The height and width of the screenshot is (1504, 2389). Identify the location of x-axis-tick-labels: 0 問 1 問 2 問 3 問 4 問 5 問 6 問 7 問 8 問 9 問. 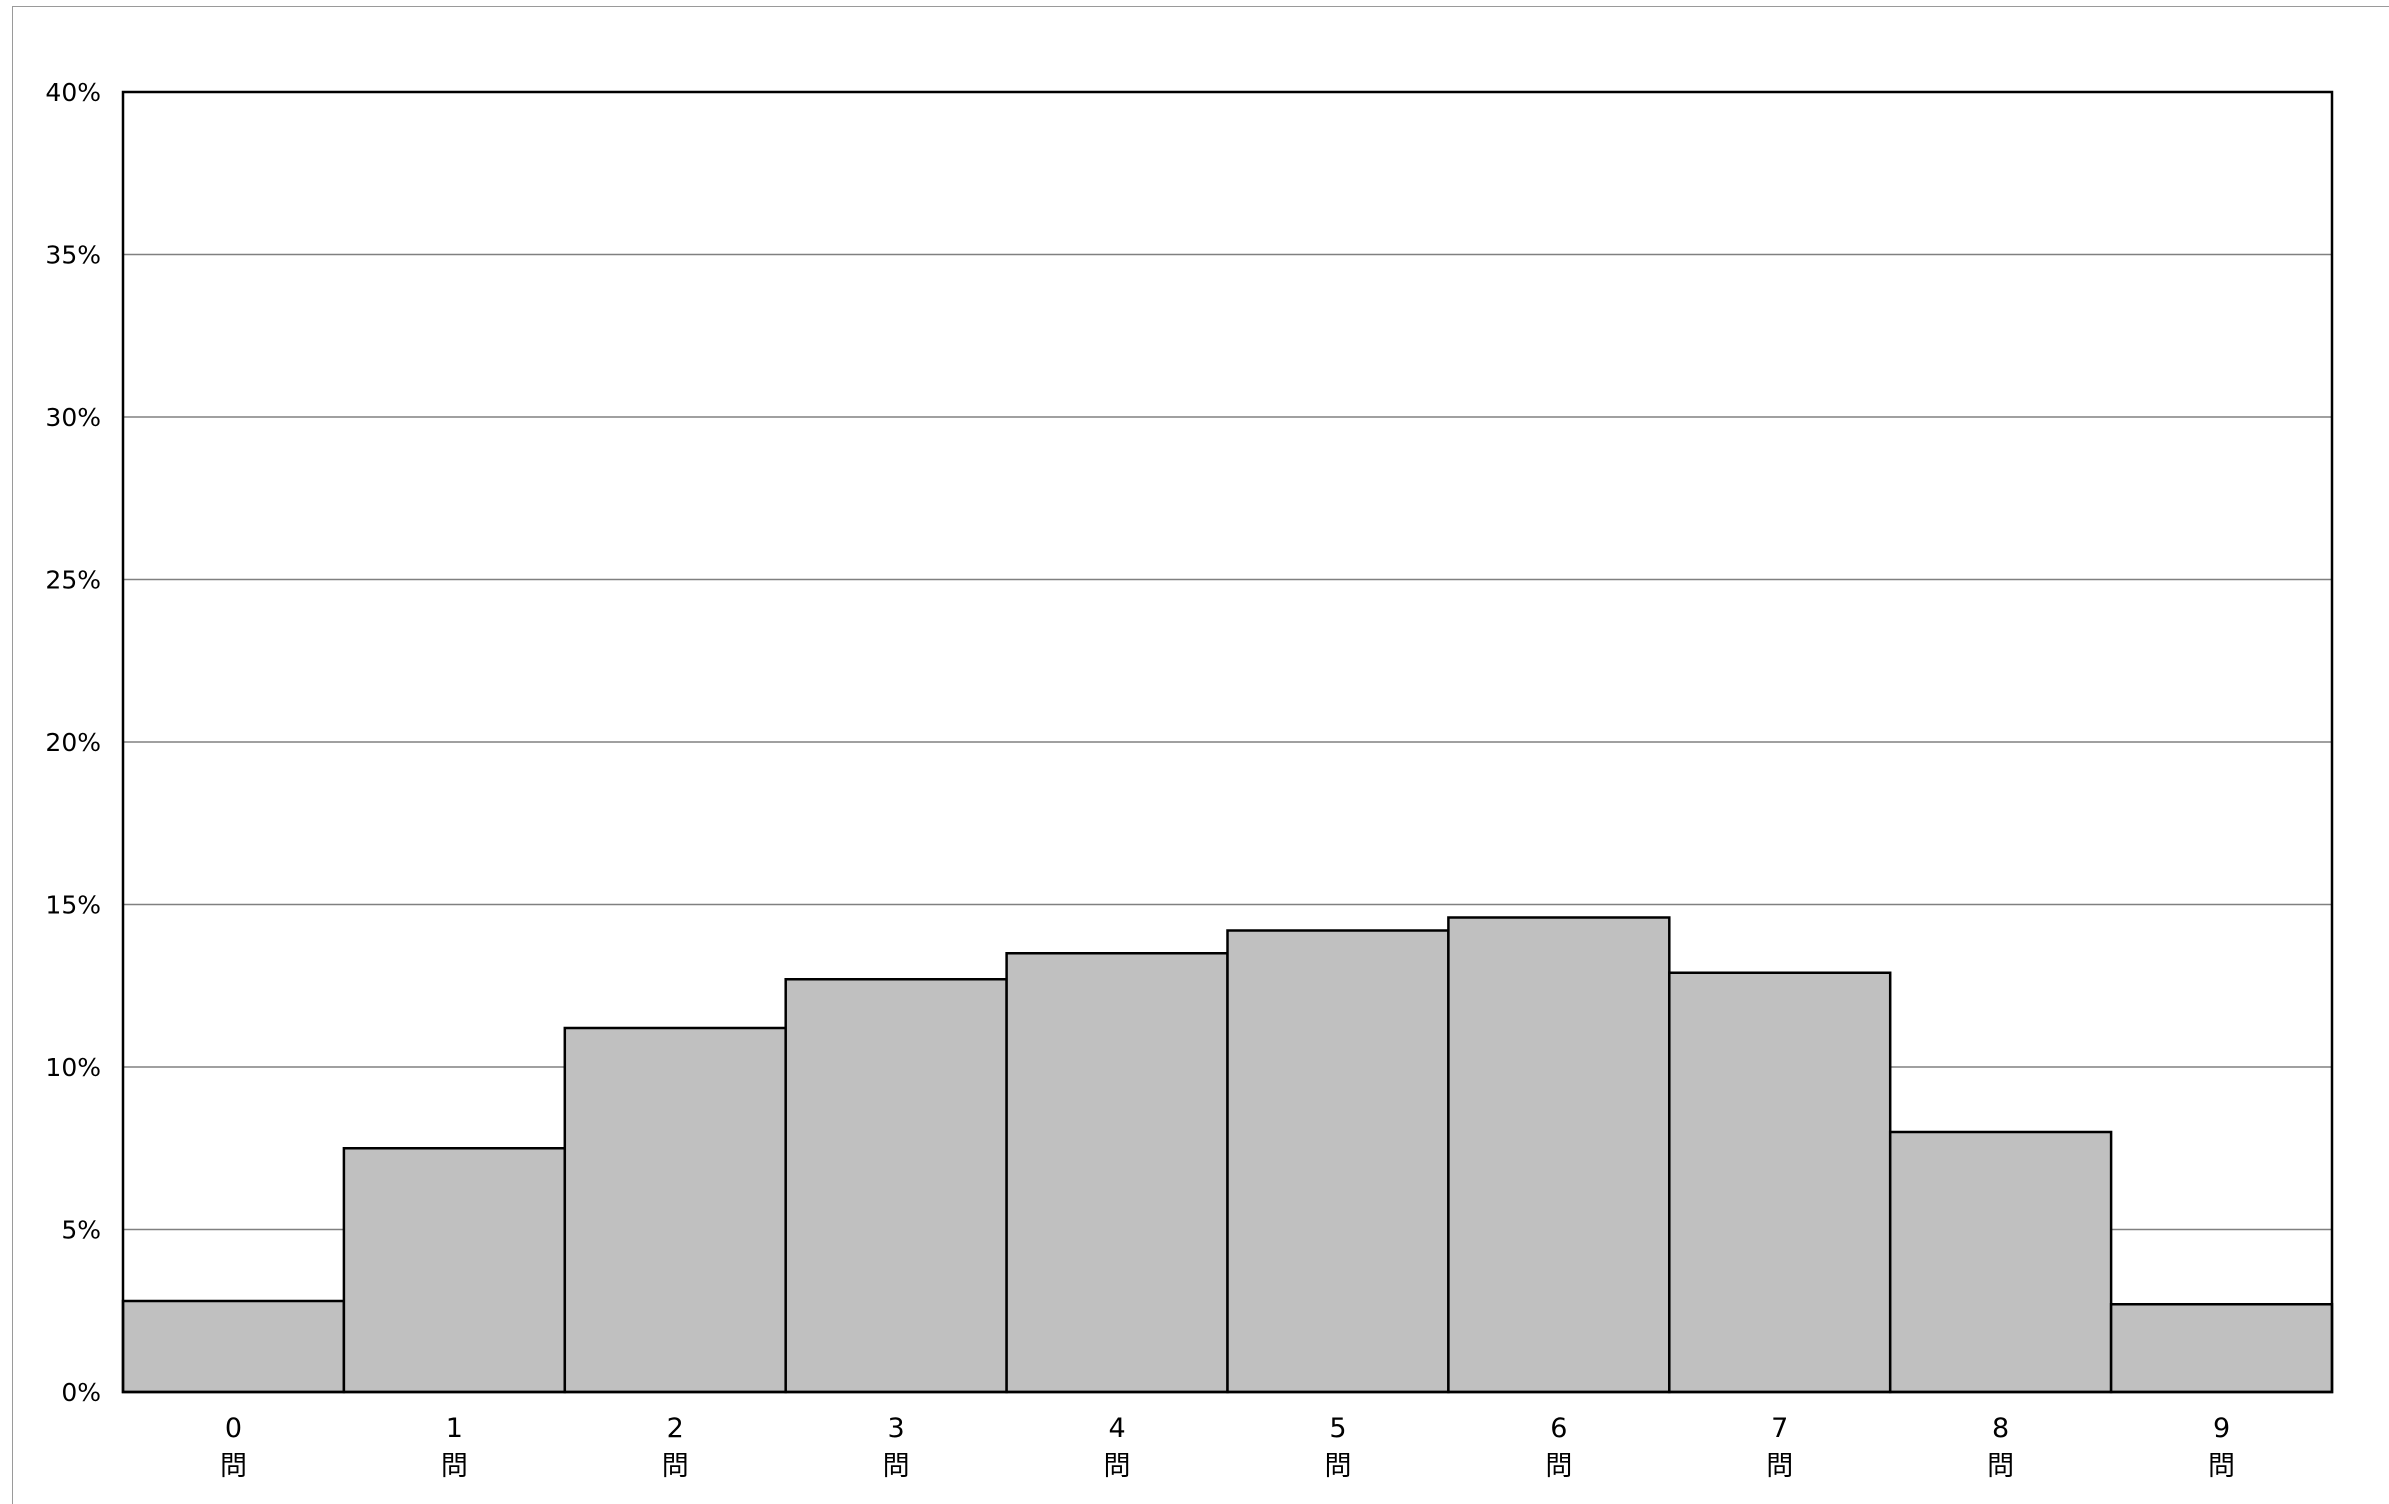
(1227, 1447).